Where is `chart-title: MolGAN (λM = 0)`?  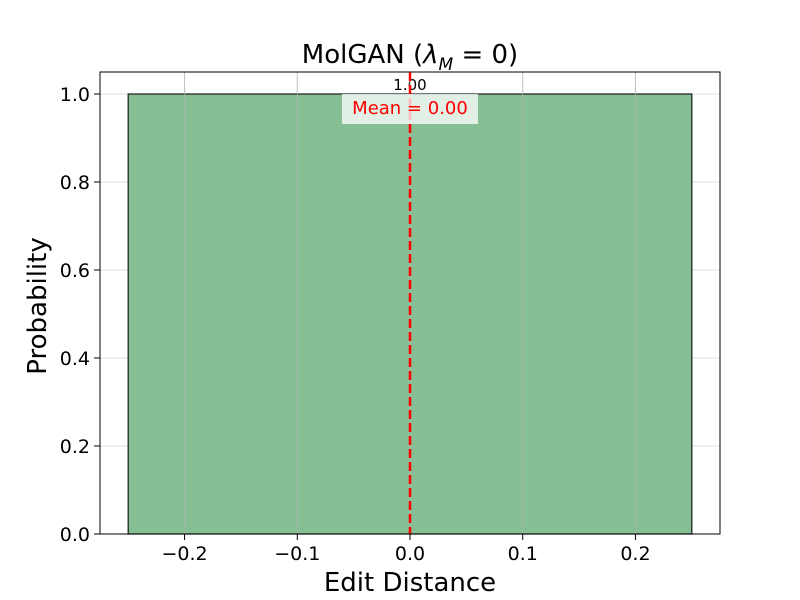 chart-title: MolGAN (λM = 0) is located at coordinates (410, 57).